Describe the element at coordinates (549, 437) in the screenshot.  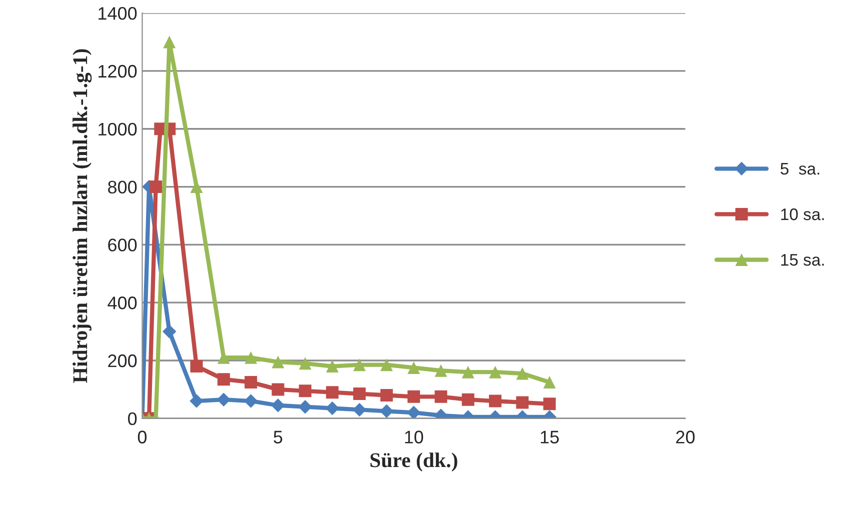
I see `x-tick-label: 15` at that location.